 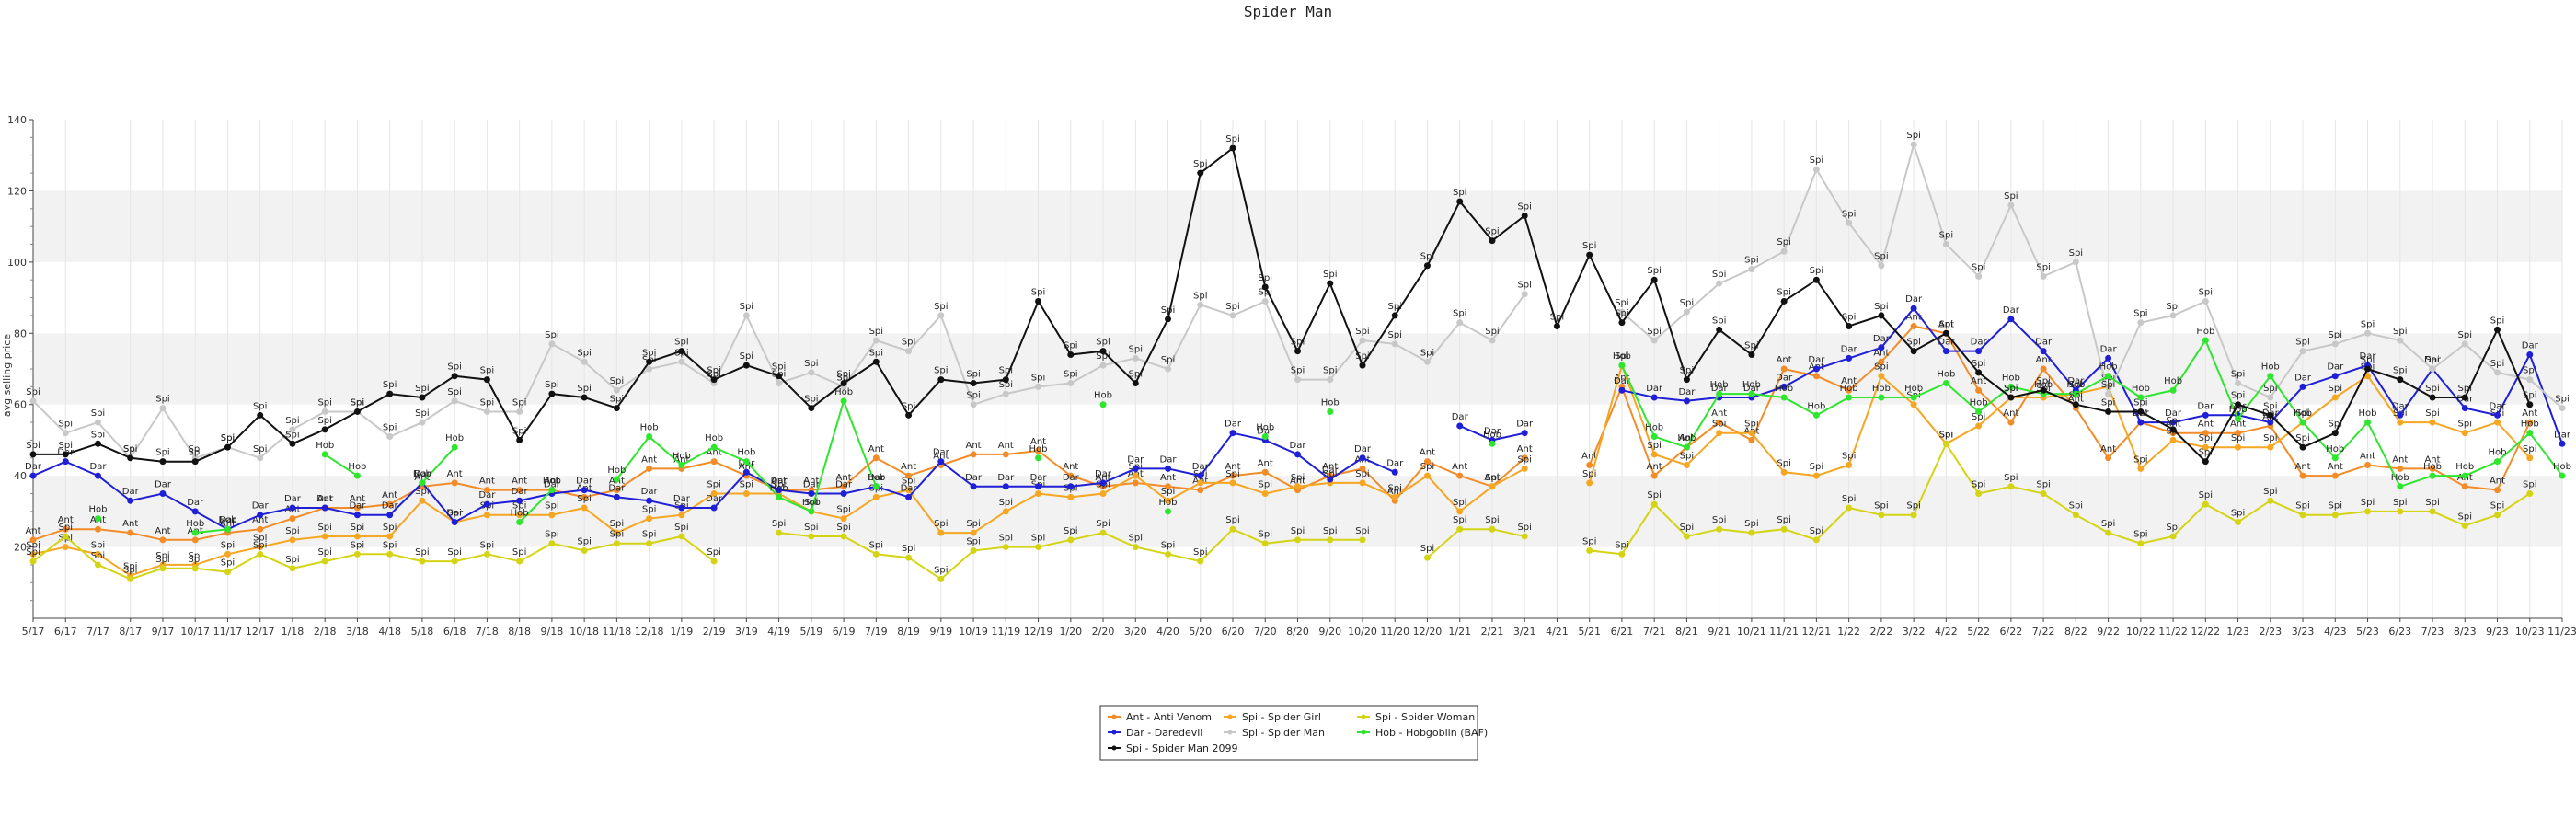 What do you see at coordinates (2399, 632) in the screenshot?
I see `x-tick-label: 6/23` at bounding box center [2399, 632].